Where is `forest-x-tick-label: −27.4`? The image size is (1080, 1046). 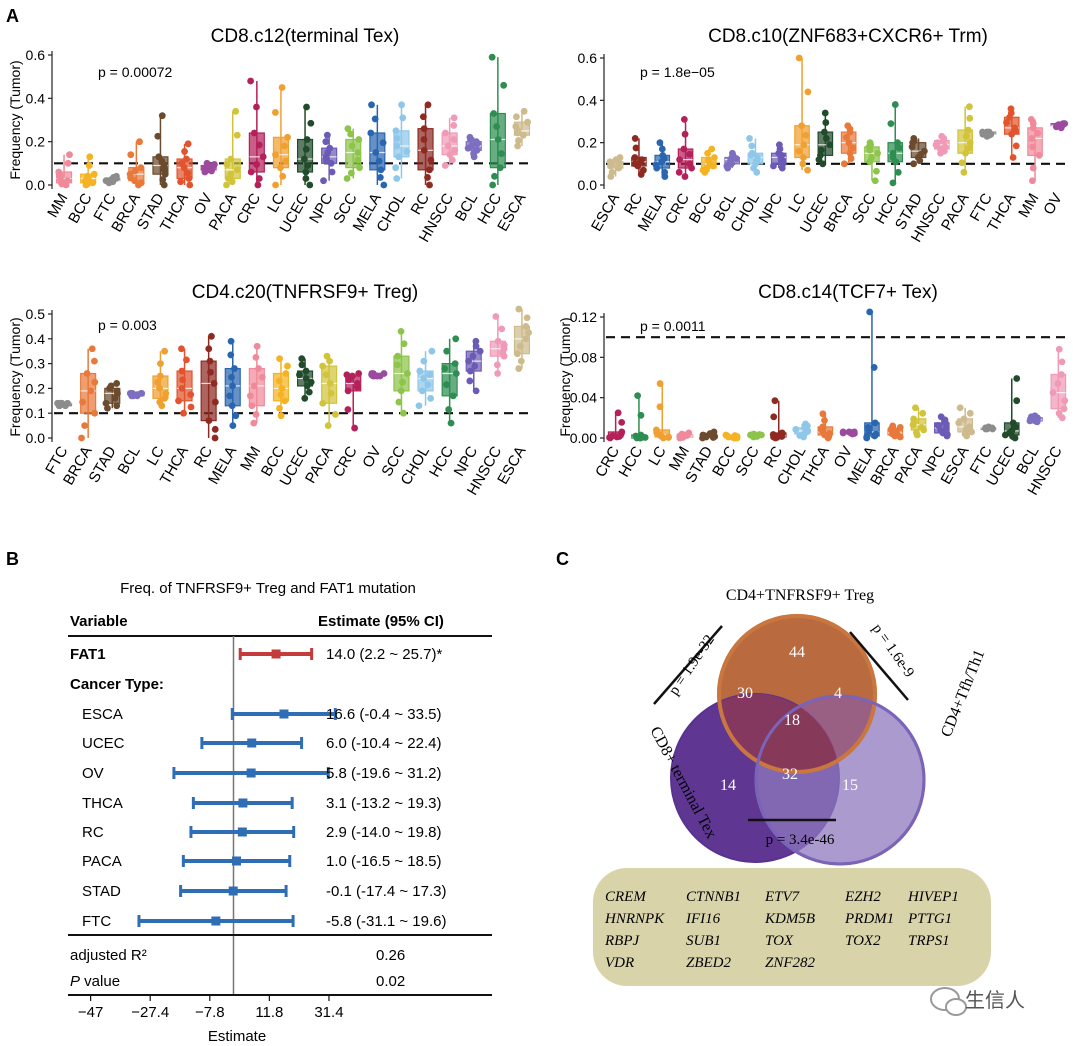
forest-x-tick-label: −27.4 is located at coordinates (150, 1012).